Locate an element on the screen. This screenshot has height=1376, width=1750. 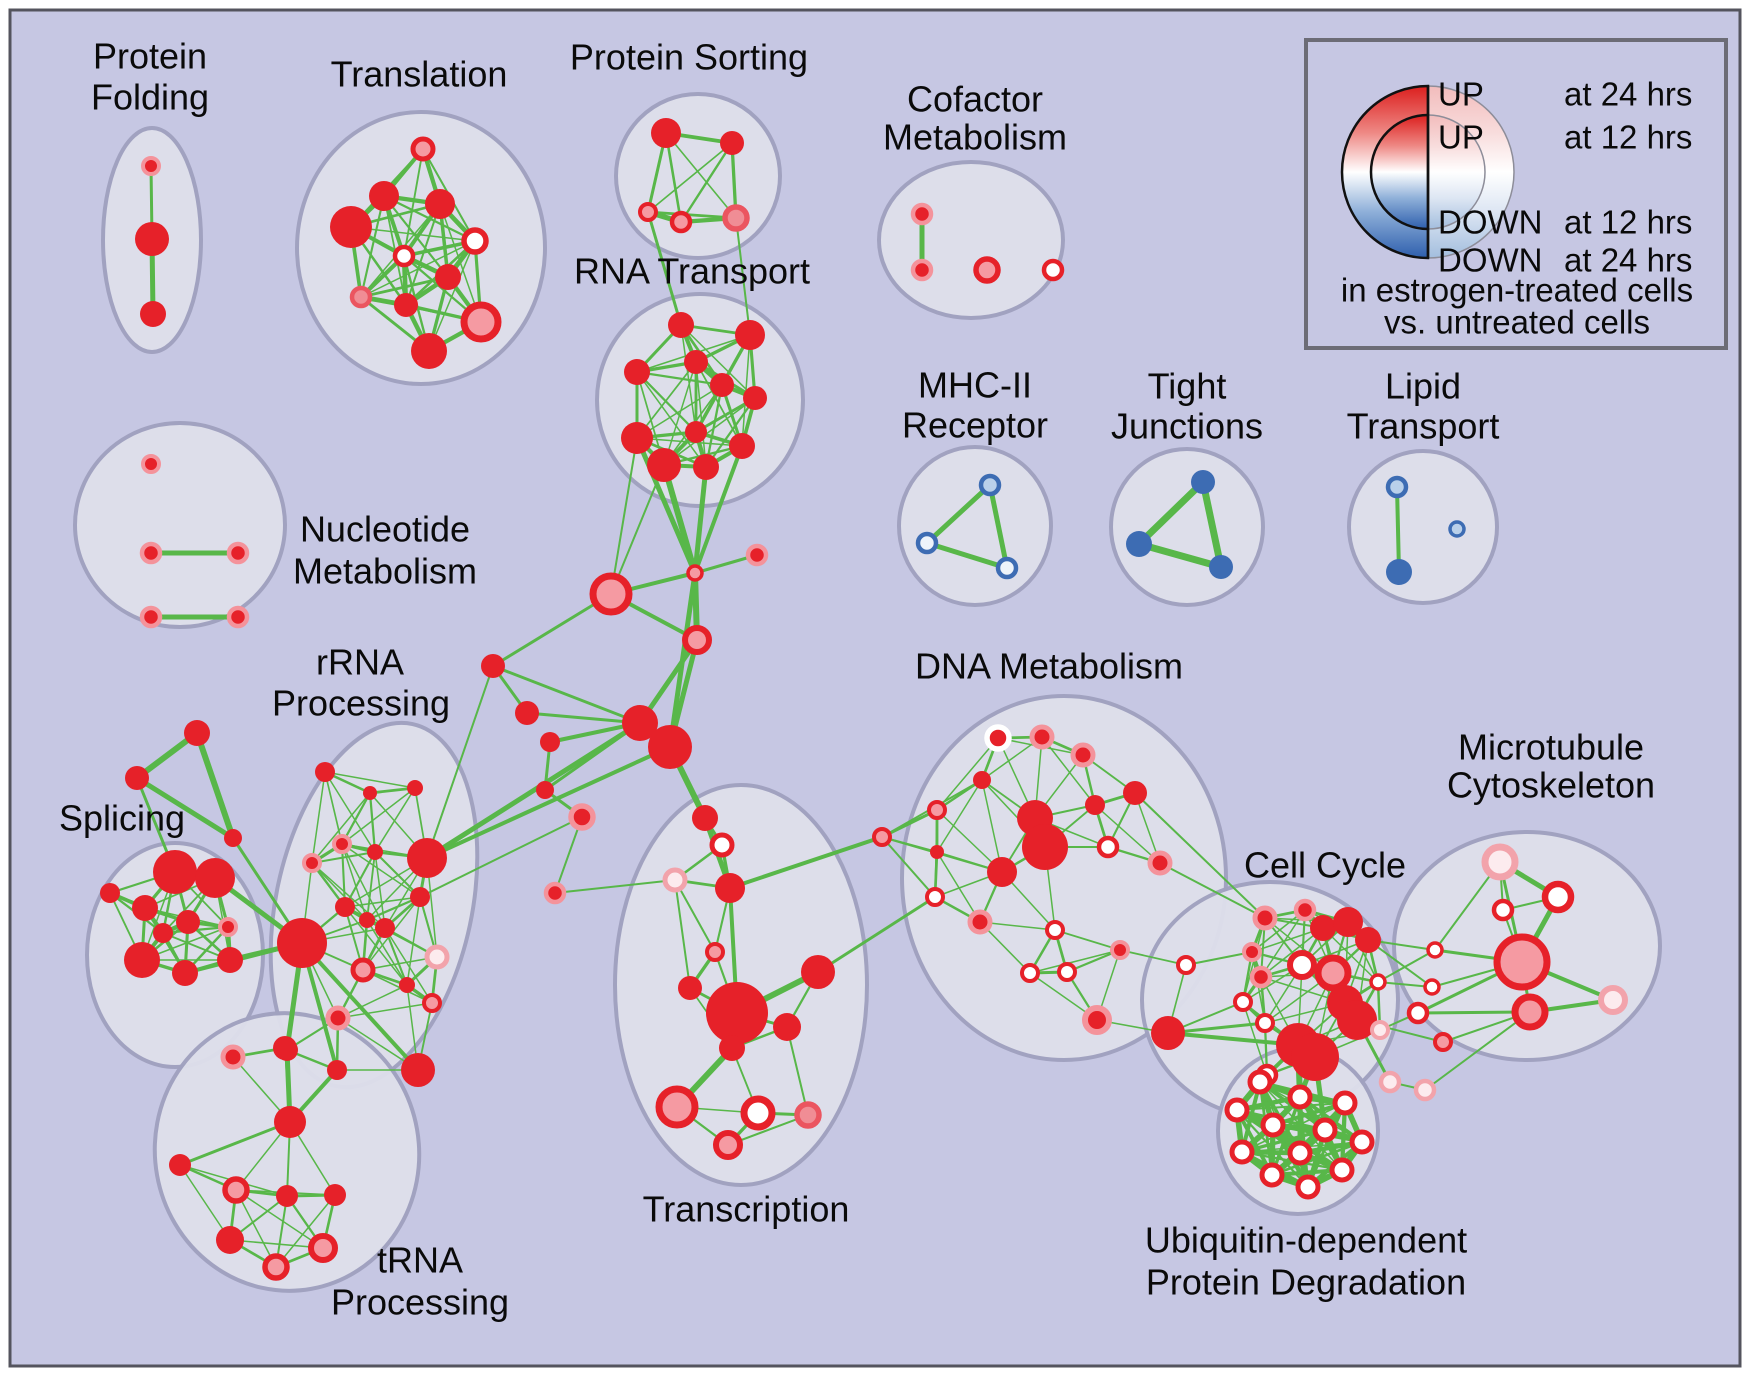
lipid-transport-down-mixed-node is located at coordinates (1397, 487).